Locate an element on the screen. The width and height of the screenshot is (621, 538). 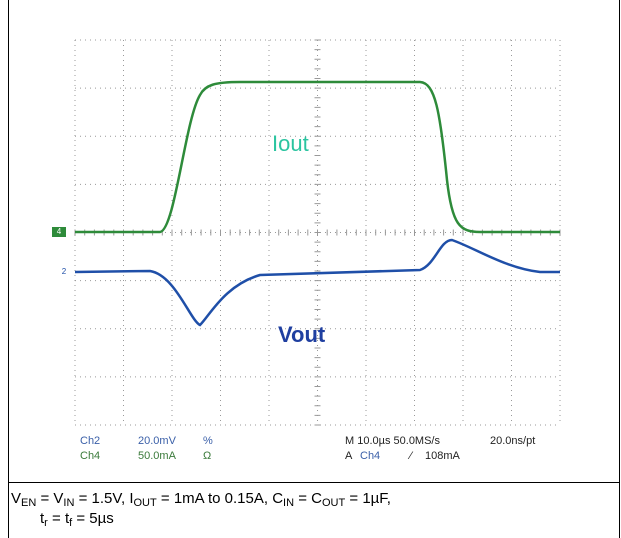
trace-label: Iout is located at coordinates (290, 143).